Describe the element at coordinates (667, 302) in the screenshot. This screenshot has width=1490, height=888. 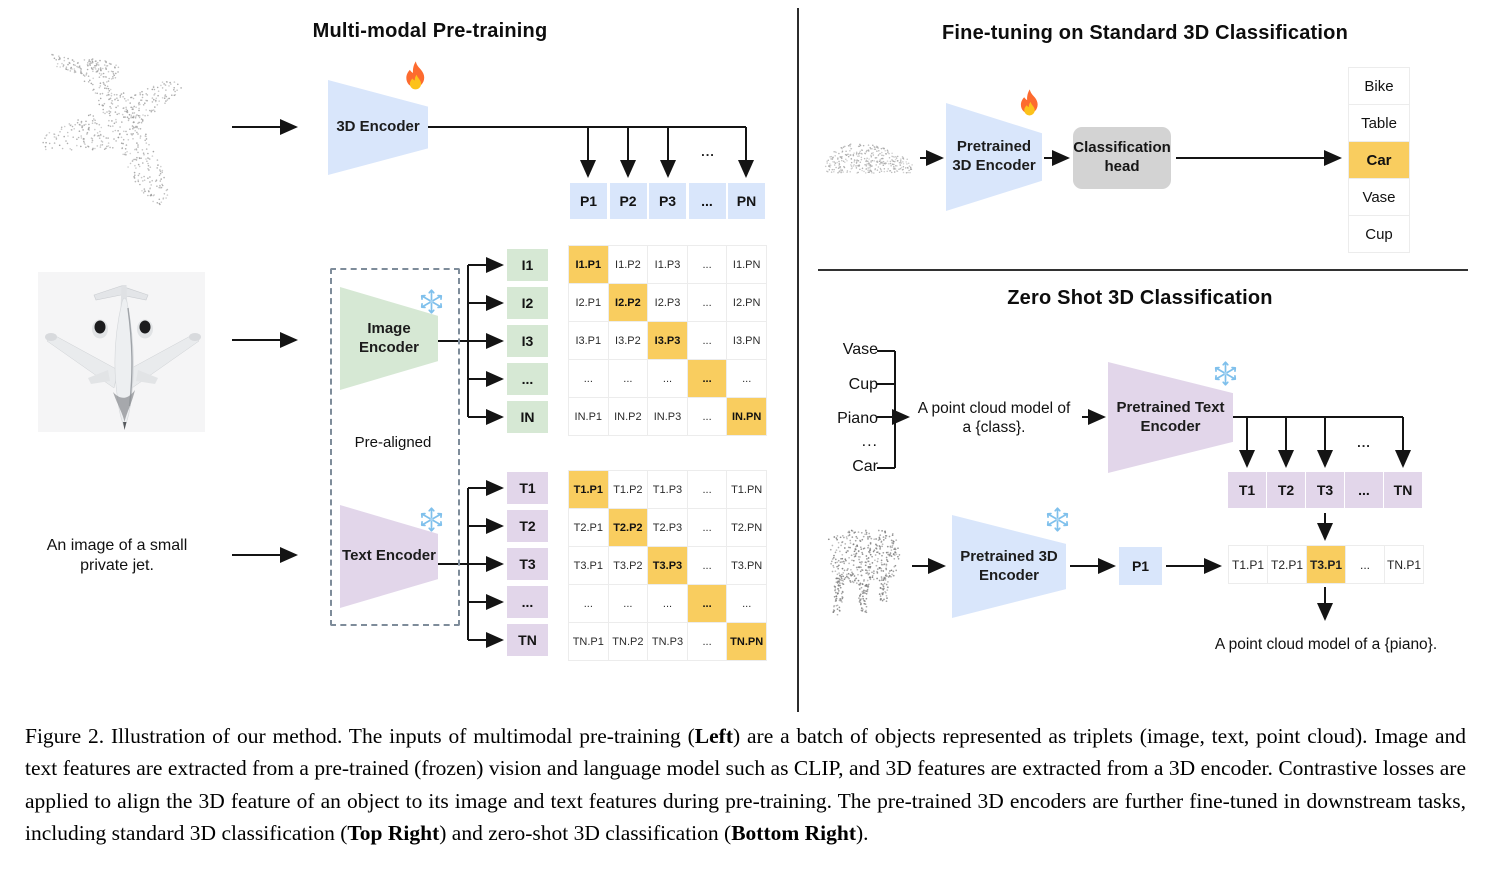
I see `matrix-cell: I2.P3` at that location.